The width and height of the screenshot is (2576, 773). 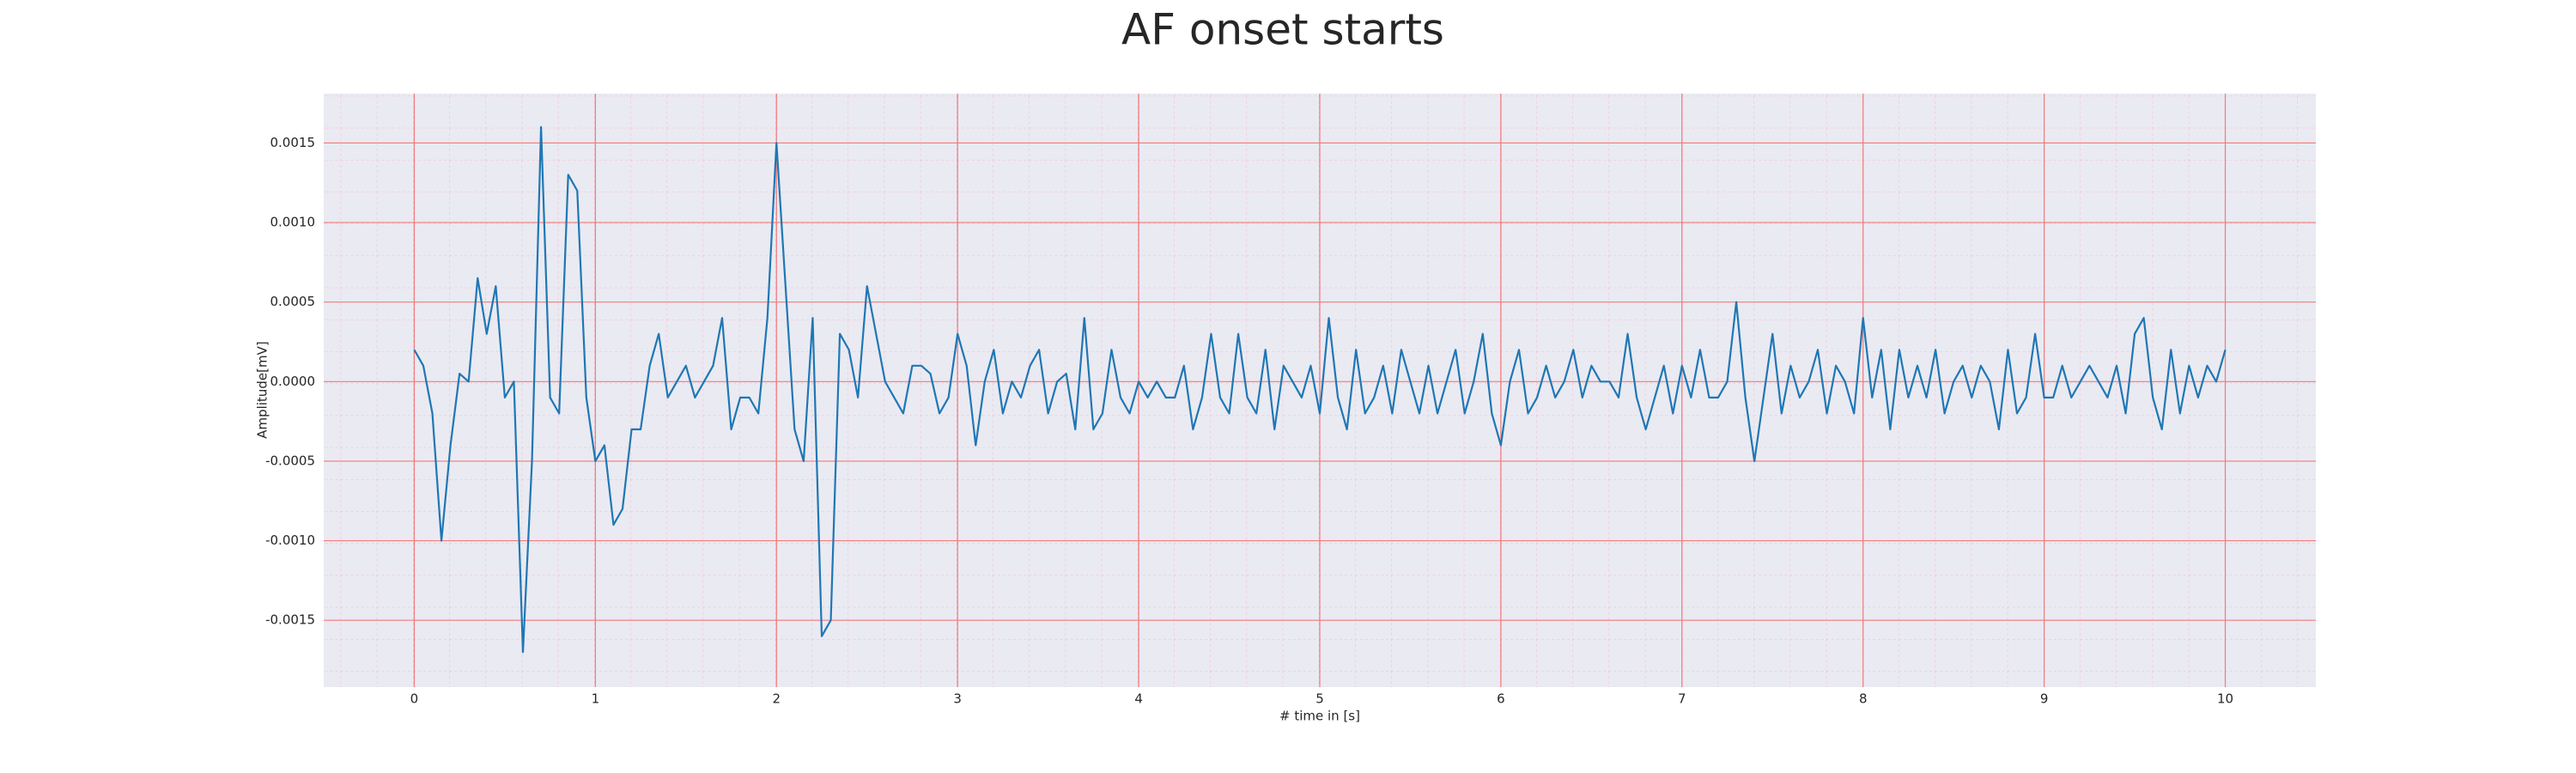 I want to click on x-tick-label: 10, so click(x=2225, y=699).